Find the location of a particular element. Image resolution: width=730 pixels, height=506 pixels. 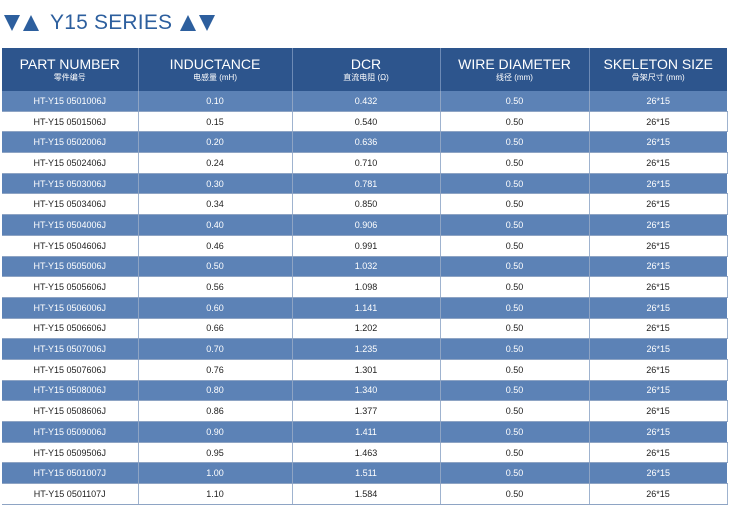

inductance-cell: 0.70 is located at coordinates (215, 349).